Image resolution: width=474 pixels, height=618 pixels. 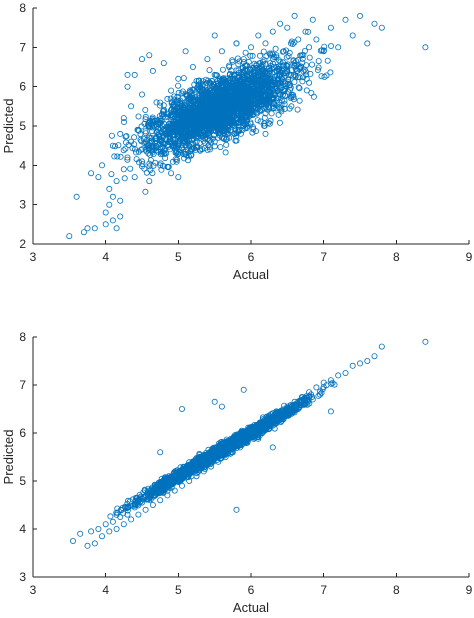 What do you see at coordinates (22, 165) in the screenshot?
I see `y-tick-label: 4` at bounding box center [22, 165].